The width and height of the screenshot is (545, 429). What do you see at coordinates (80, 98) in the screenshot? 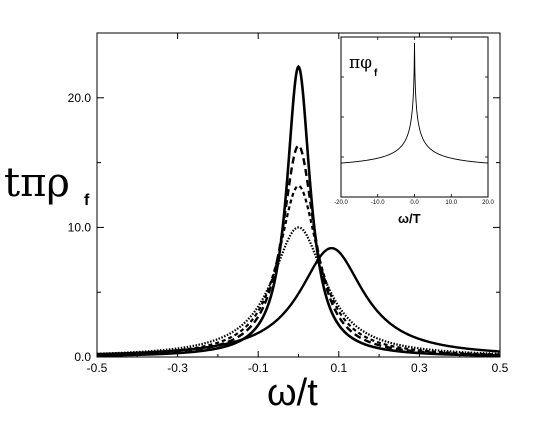
I see `y-tick-label: 20.0` at bounding box center [80, 98].